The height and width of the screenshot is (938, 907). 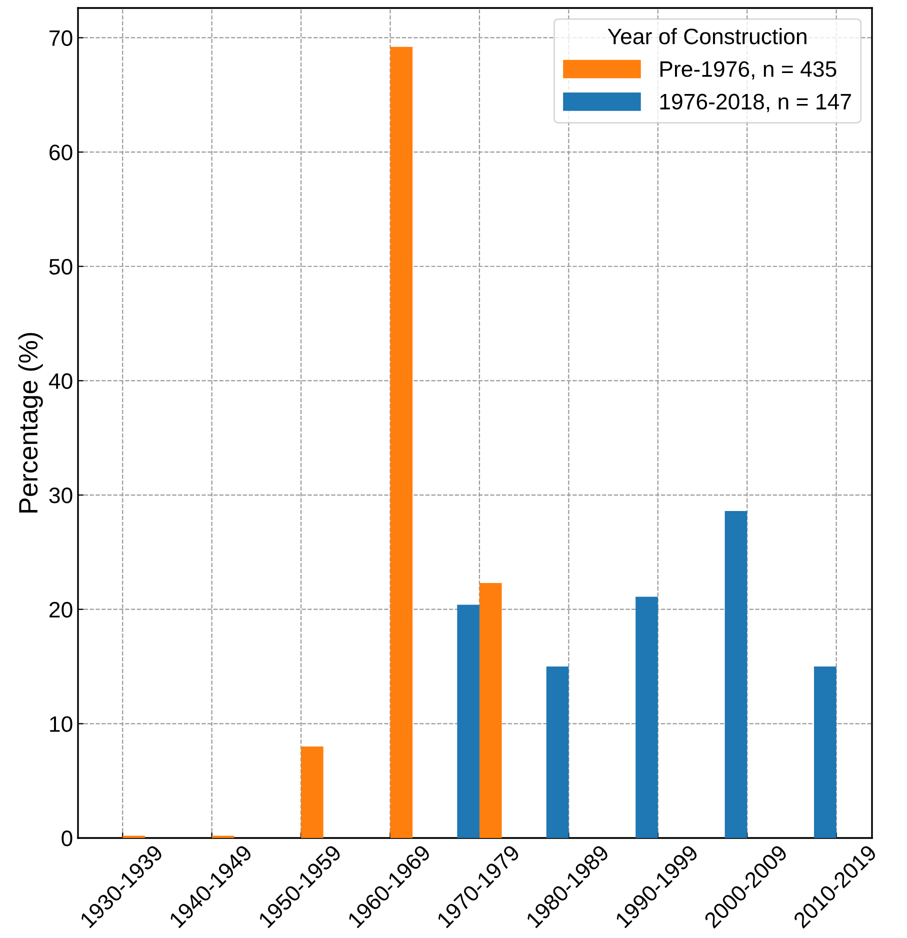 What do you see at coordinates (707, 36) in the screenshot?
I see `legend-title: Year of Construction` at bounding box center [707, 36].